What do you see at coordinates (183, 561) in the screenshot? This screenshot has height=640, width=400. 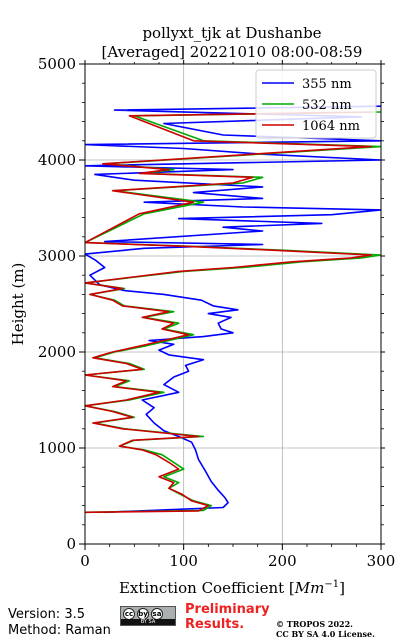 I see `x-tick-label: 100` at bounding box center [183, 561].